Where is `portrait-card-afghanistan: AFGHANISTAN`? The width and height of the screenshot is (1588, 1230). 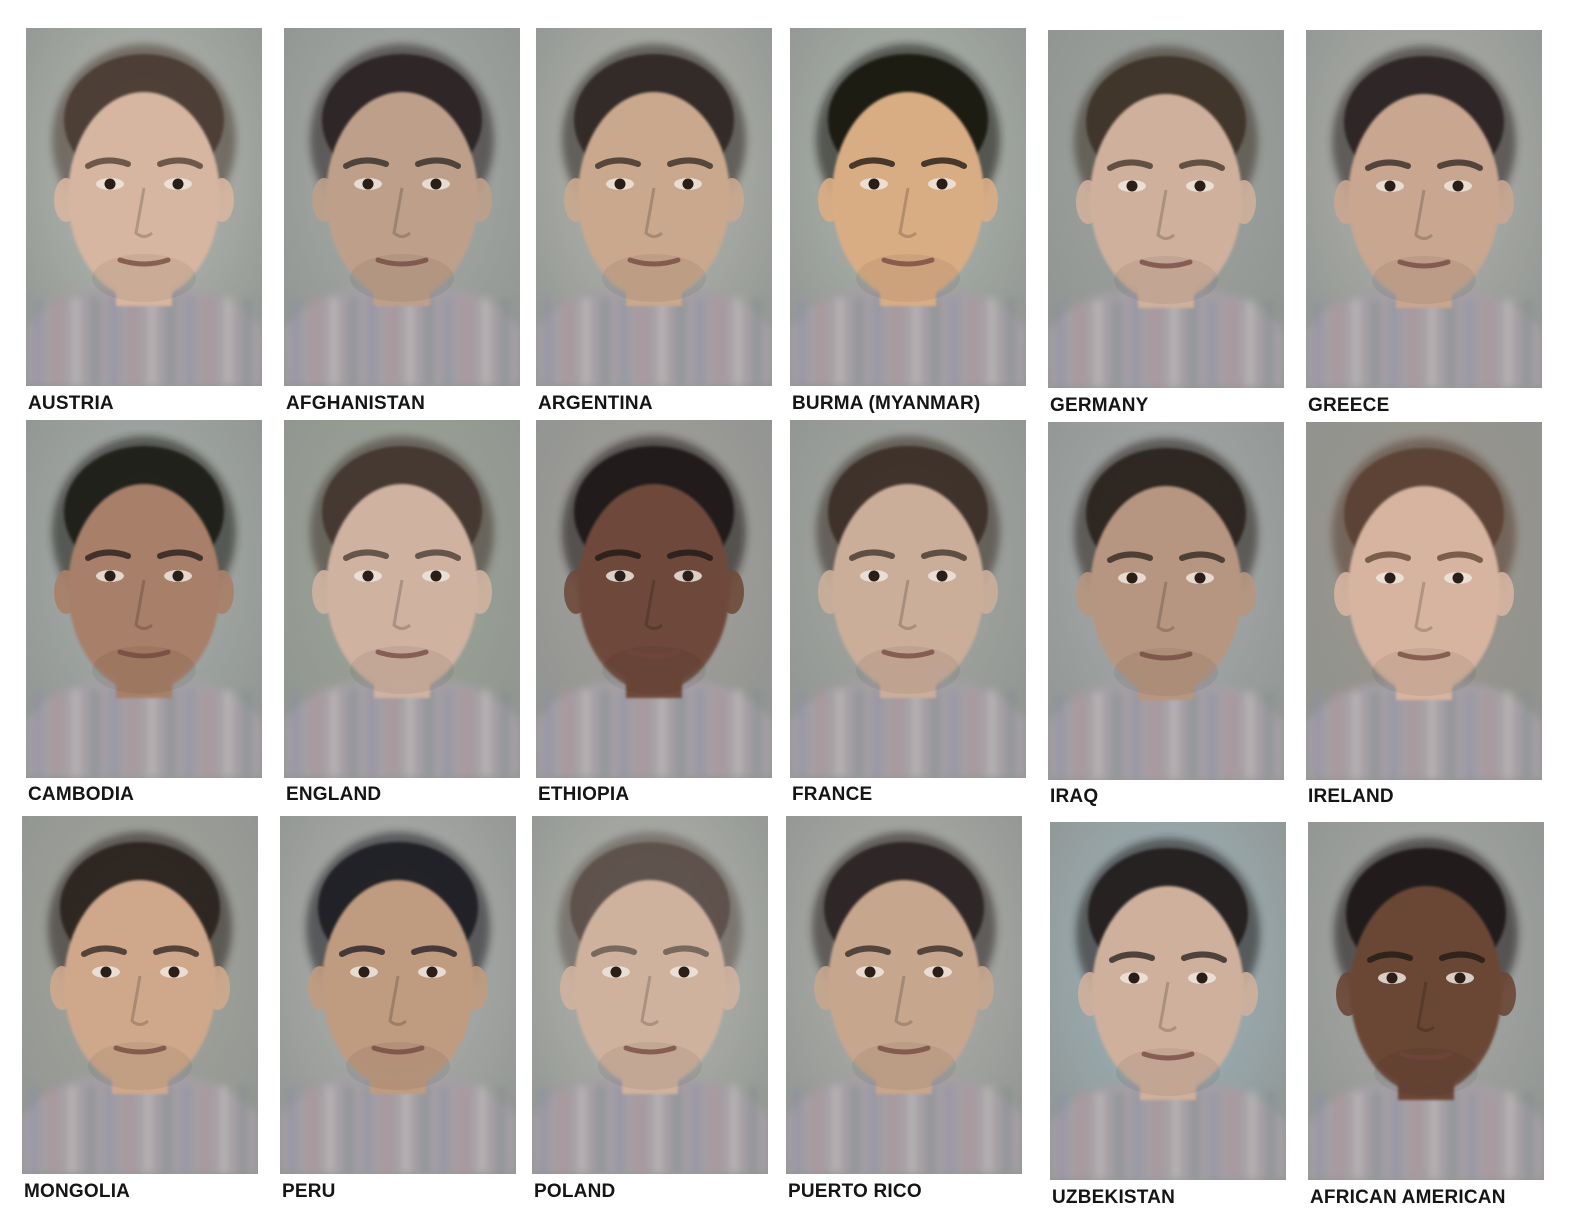 portrait-card-afghanistan: AFGHANISTAN is located at coordinates (402, 228).